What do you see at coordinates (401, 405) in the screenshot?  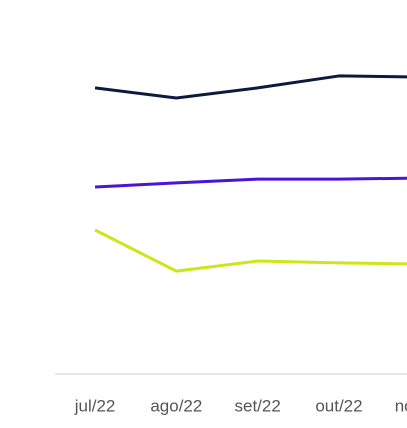 I see `x-tick-label: nov/22` at bounding box center [401, 405].